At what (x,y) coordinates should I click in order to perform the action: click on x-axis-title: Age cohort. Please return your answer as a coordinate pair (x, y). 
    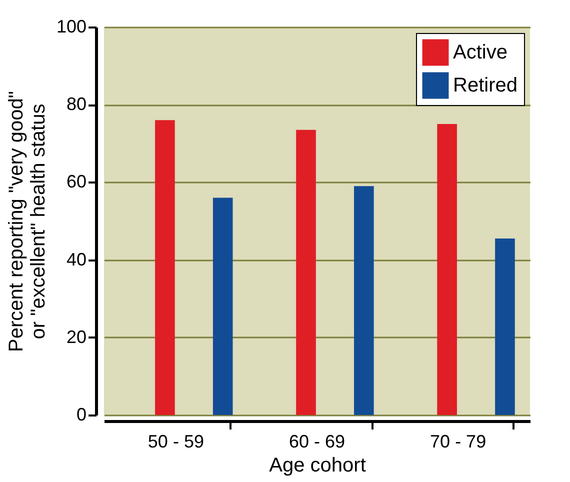
    Looking at the image, I should click on (317, 465).